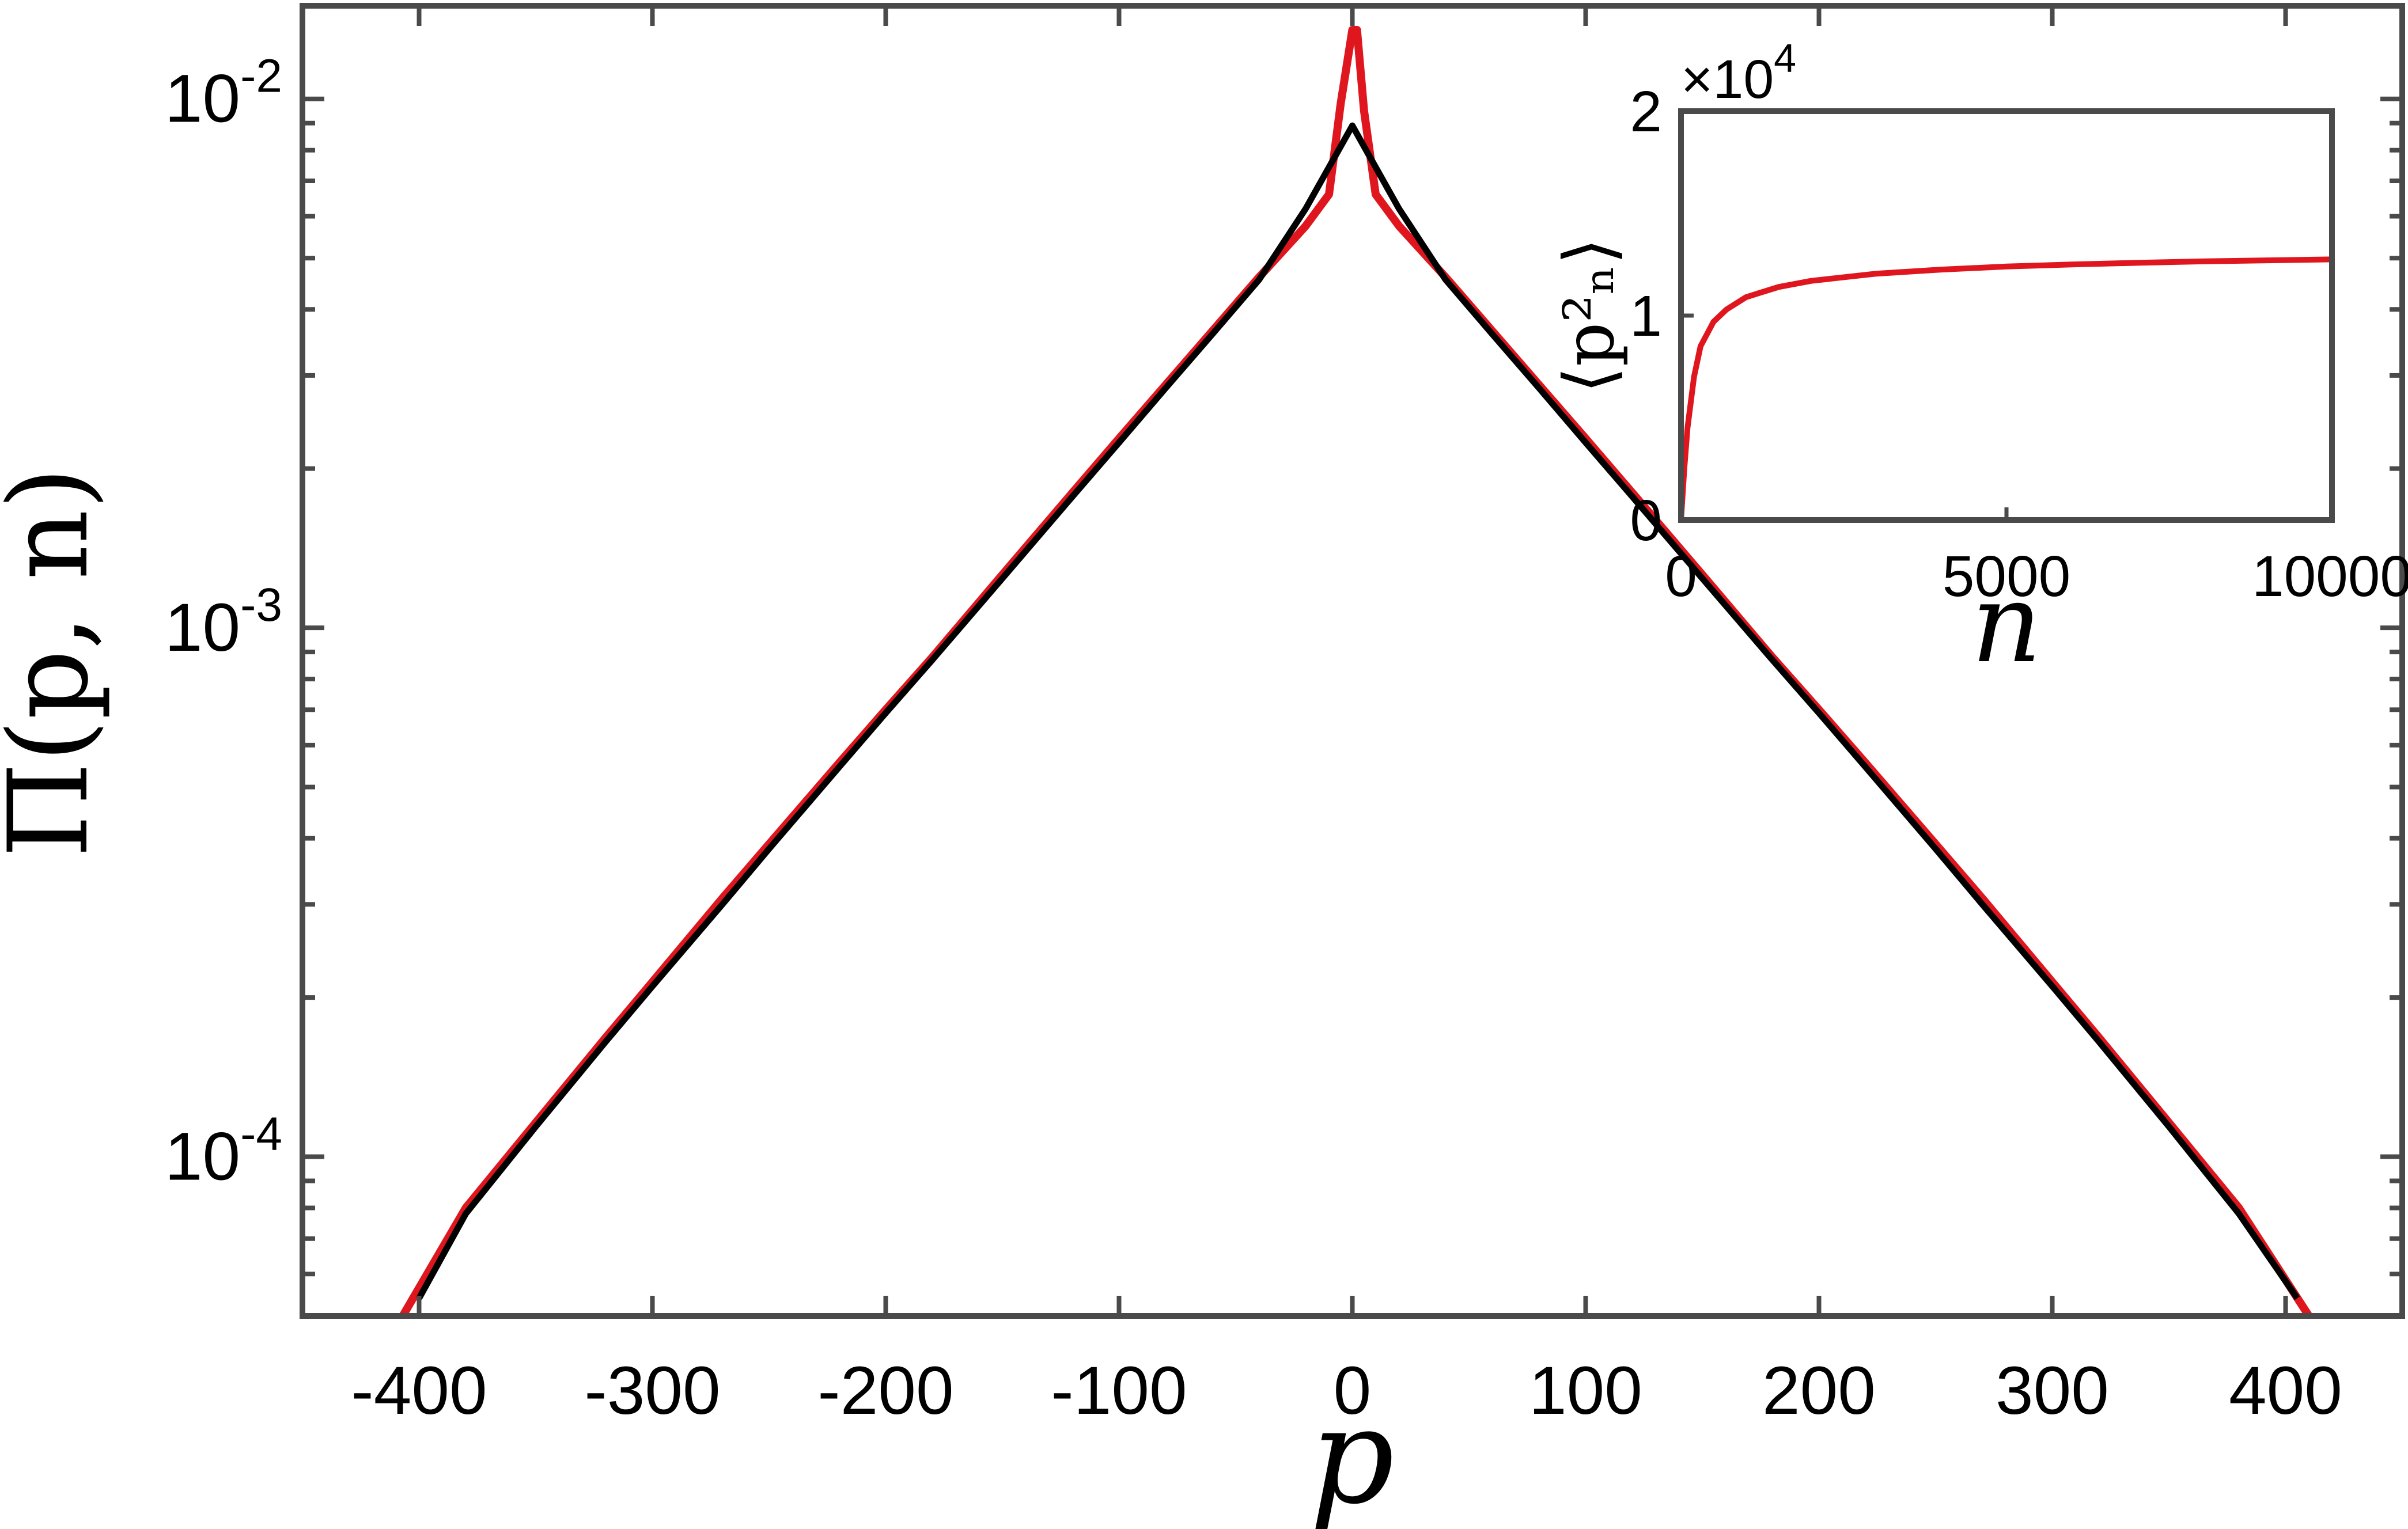  I want to click on main-x-tick-label: 300, so click(2052, 1391).